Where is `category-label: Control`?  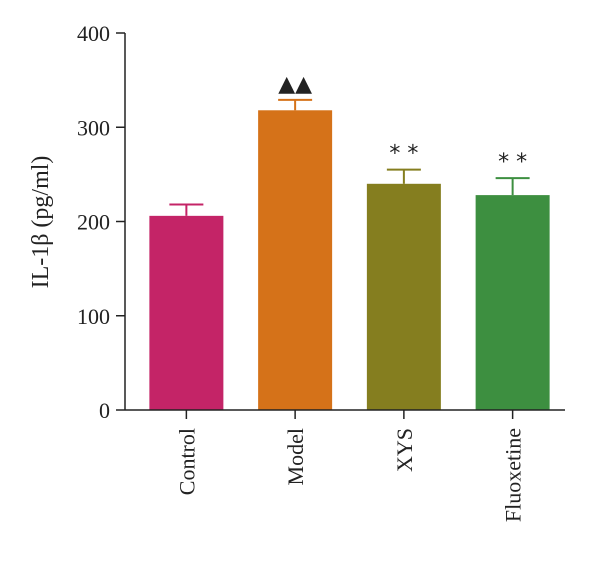
category-label: Control is located at coordinates (186, 461).